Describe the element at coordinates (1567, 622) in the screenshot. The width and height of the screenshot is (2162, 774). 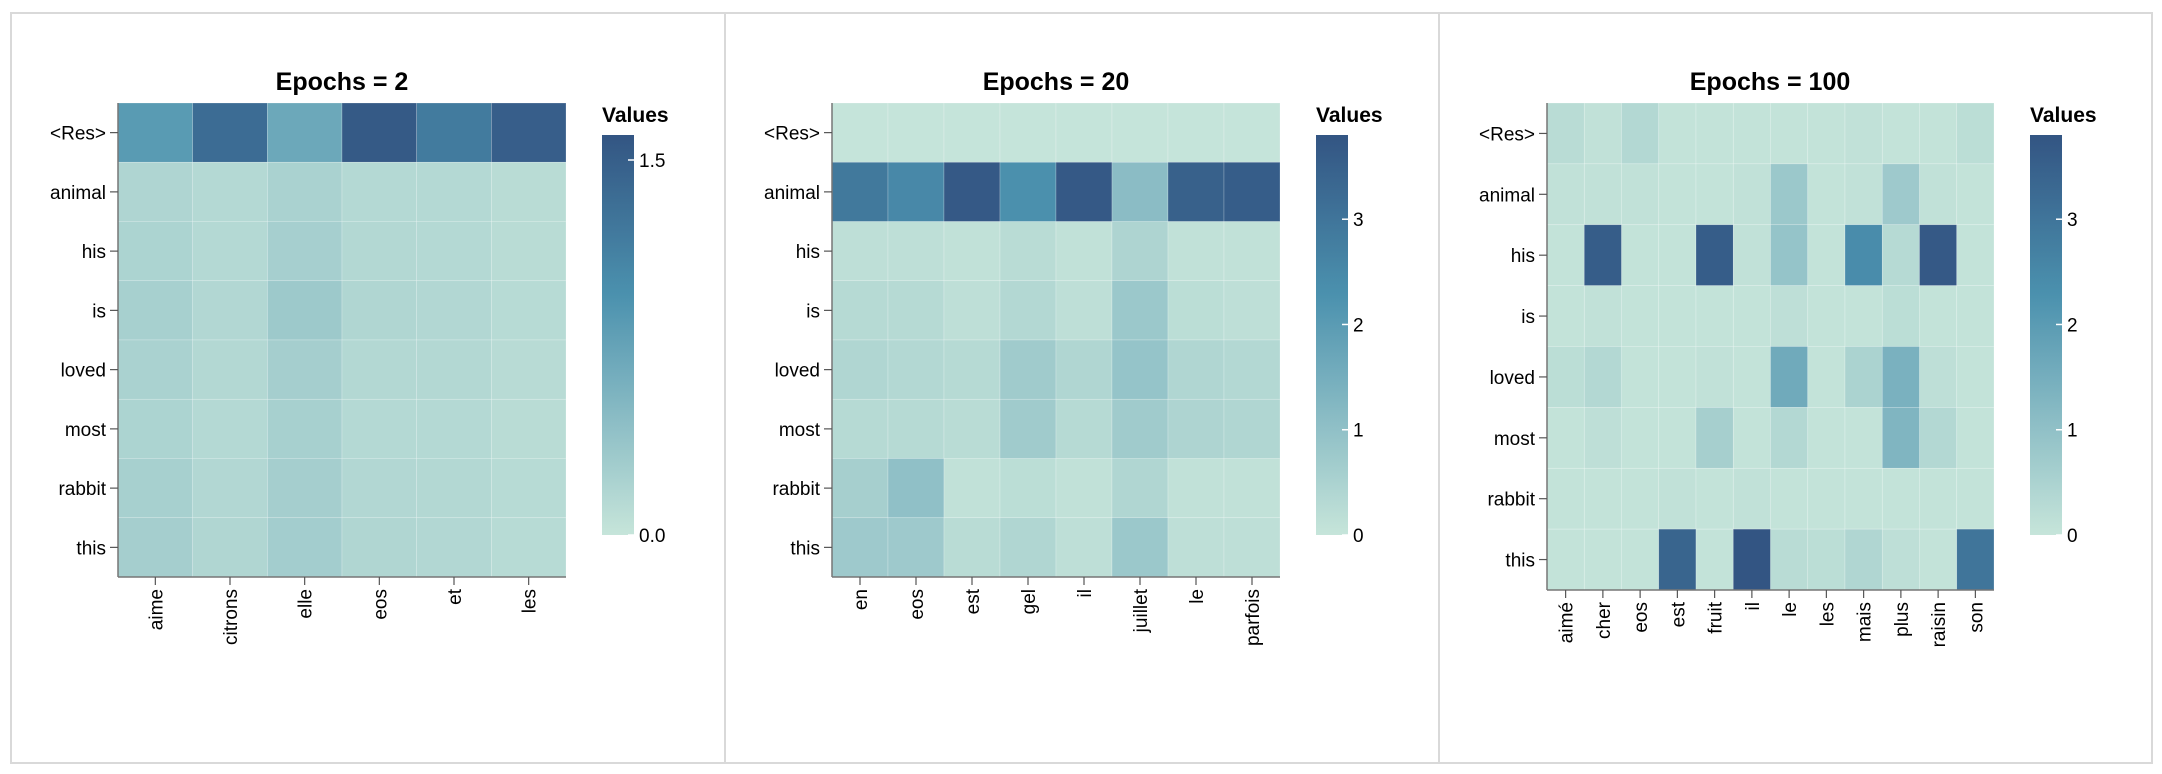
I see `x-tick-label: aimé` at that location.